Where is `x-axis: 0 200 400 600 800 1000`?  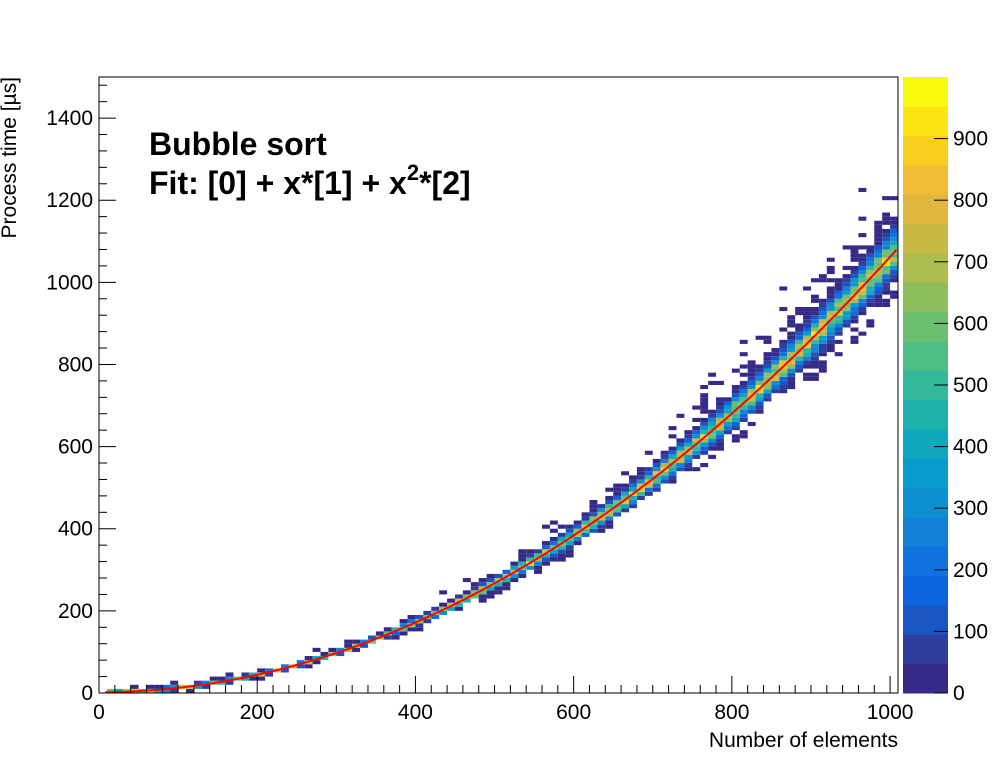 x-axis: 0 200 400 600 800 1000 is located at coordinates (503, 700).